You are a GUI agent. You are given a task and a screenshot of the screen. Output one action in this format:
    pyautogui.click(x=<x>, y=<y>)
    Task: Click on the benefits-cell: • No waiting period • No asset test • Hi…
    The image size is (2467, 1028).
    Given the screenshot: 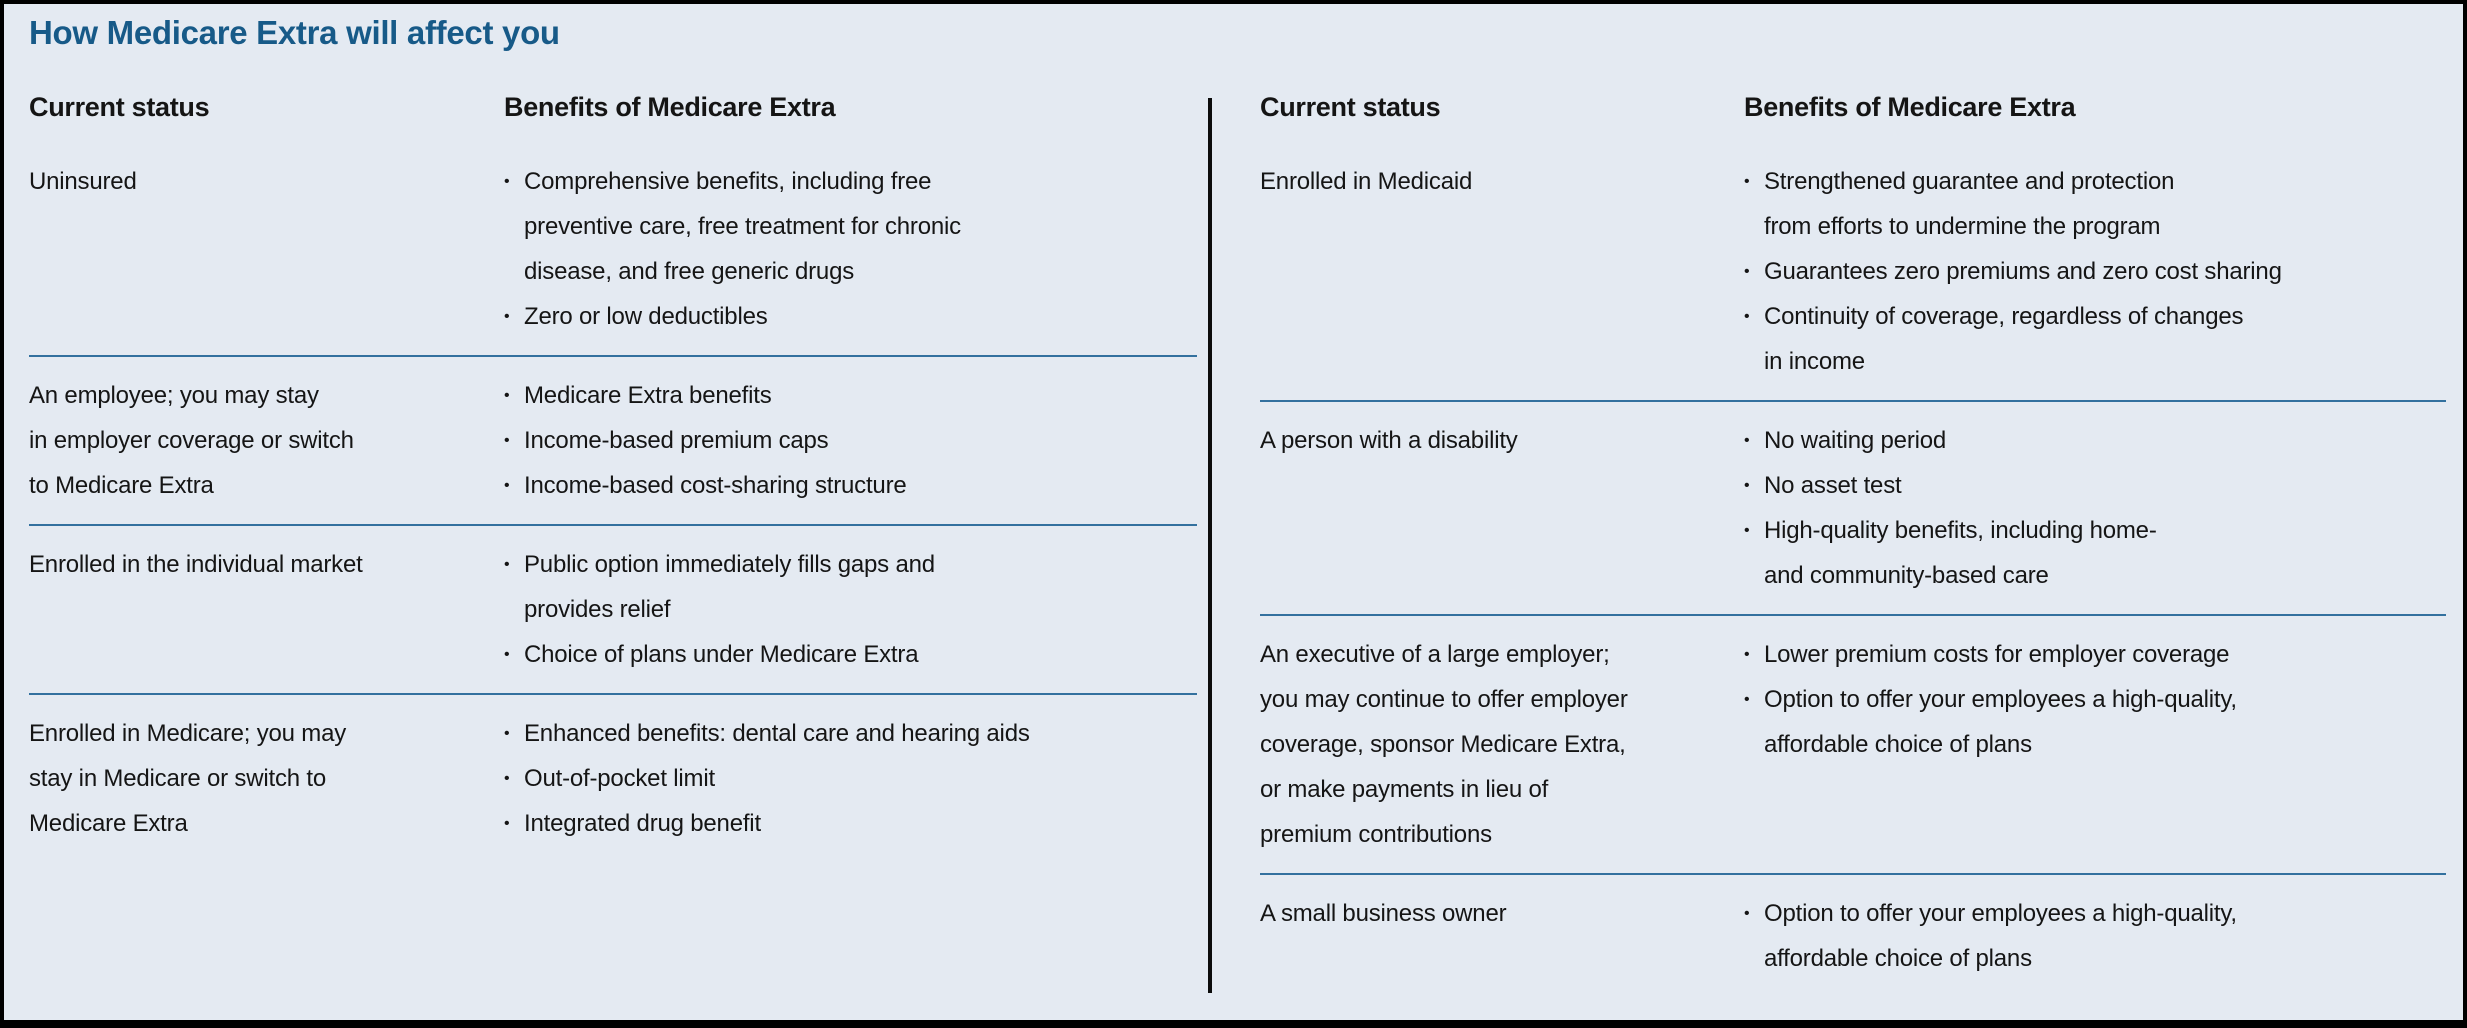 What is the action you would take?
    pyautogui.click(x=2095, y=508)
    